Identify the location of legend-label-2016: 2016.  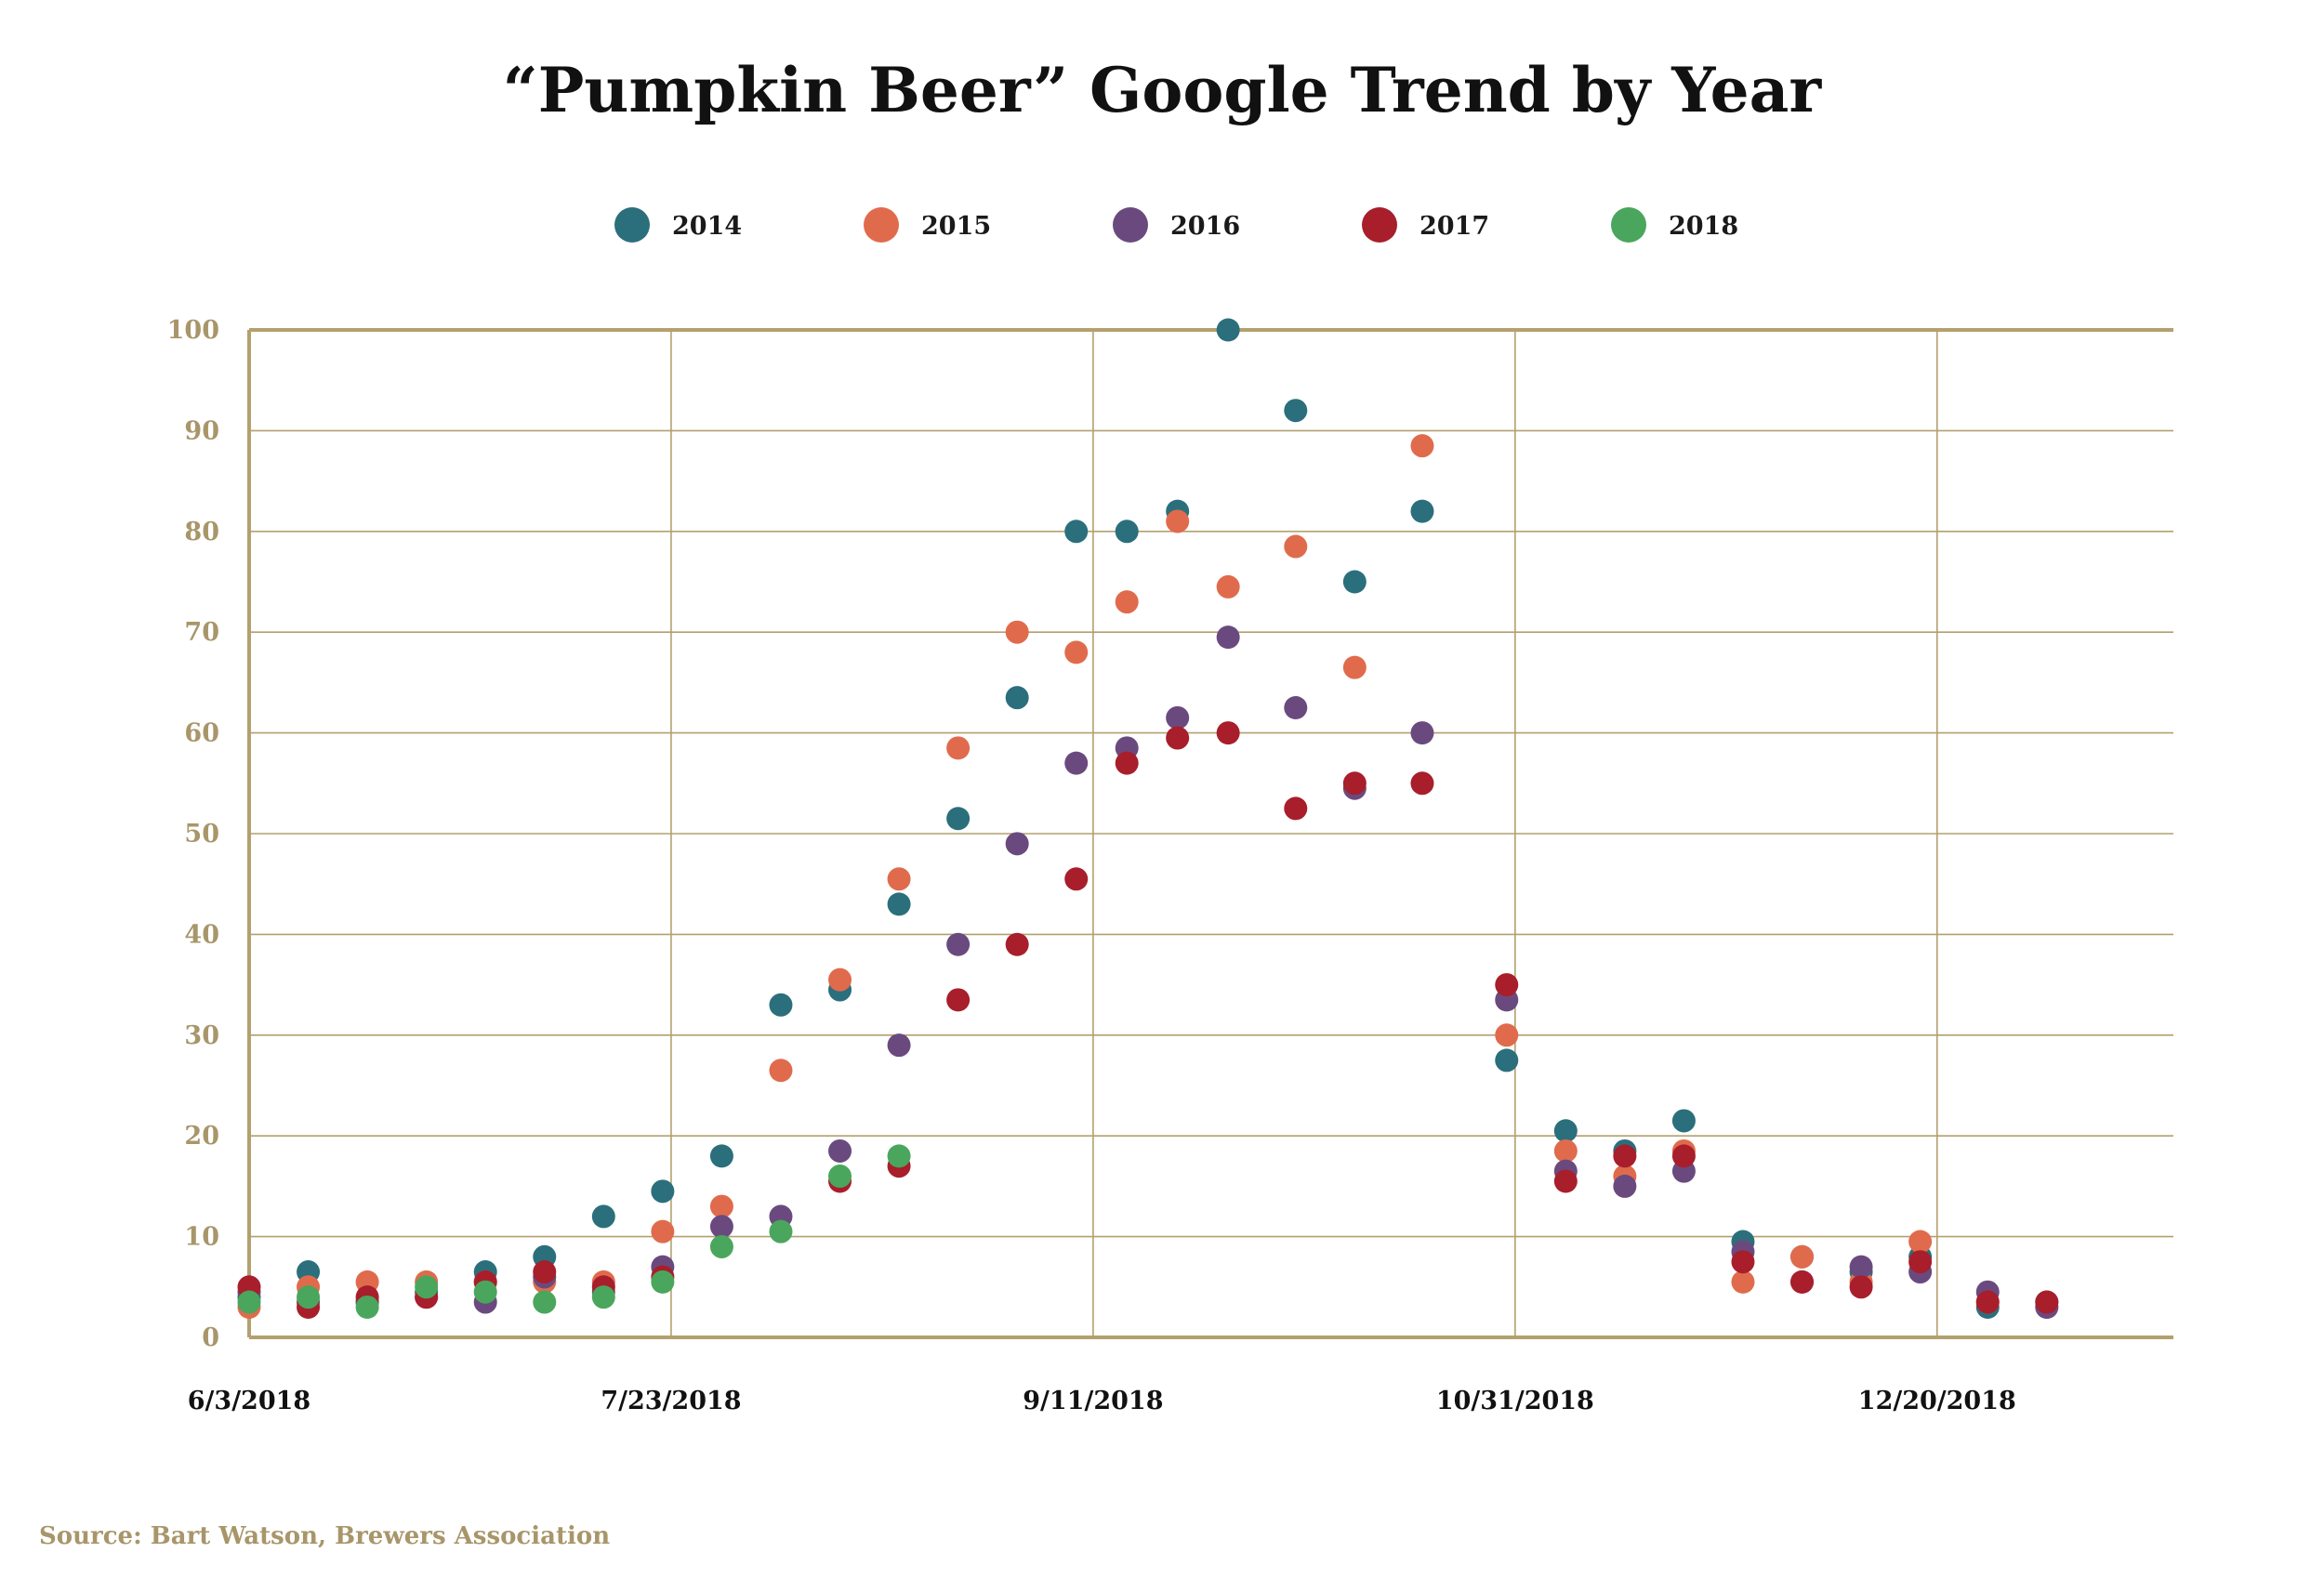
(1205, 226).